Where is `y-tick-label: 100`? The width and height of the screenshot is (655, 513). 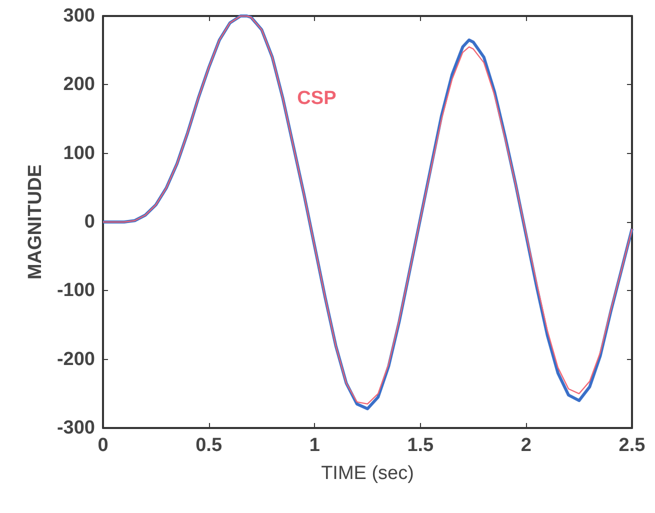
y-tick-label: 100 is located at coordinates (79, 153).